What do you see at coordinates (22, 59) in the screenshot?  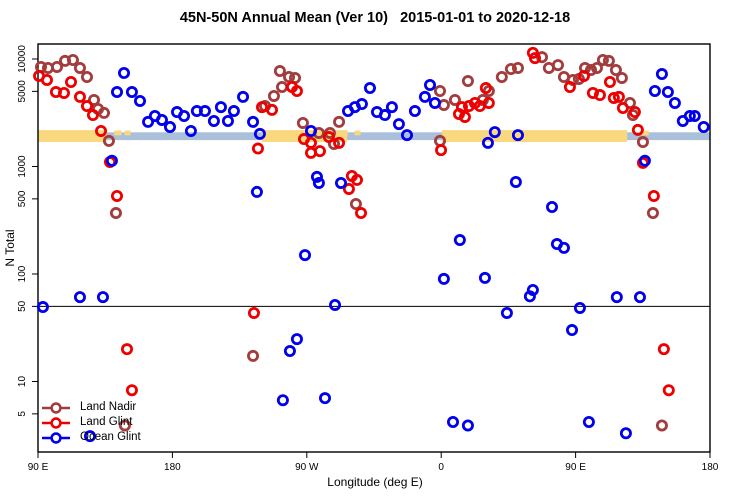 I see `y-tick-label: 10000` at bounding box center [22, 59].